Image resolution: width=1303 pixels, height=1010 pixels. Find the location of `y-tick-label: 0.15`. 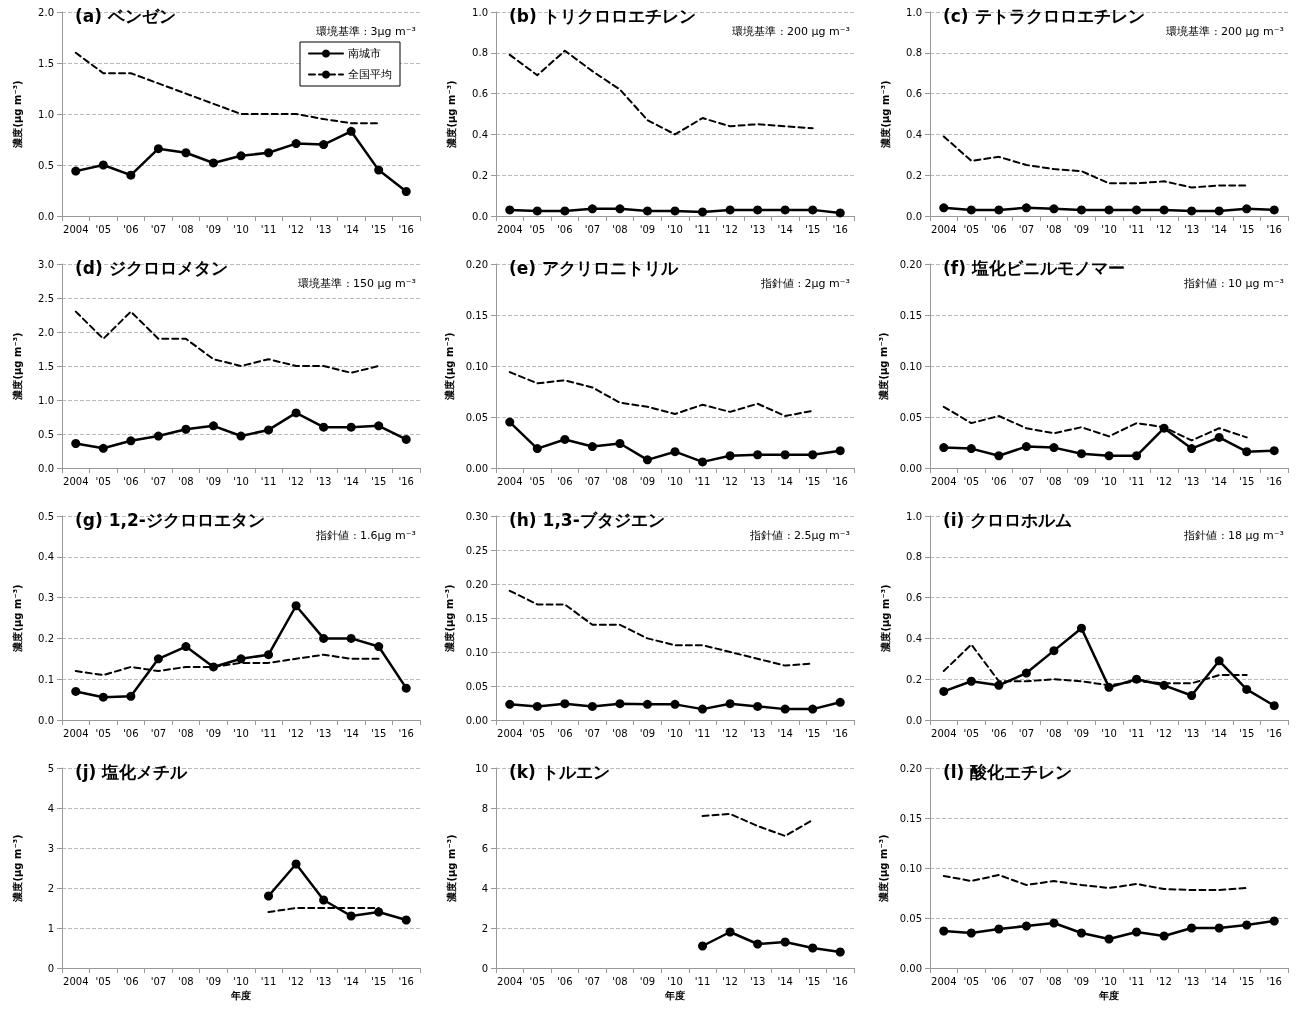

y-tick-label: 0.15 is located at coordinates (910, 315).